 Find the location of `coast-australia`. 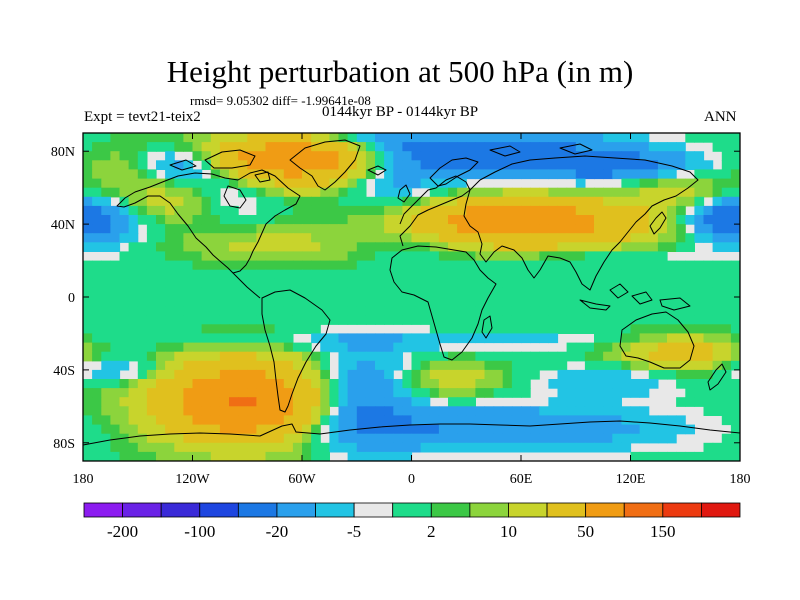

coast-australia is located at coordinates (657, 340).